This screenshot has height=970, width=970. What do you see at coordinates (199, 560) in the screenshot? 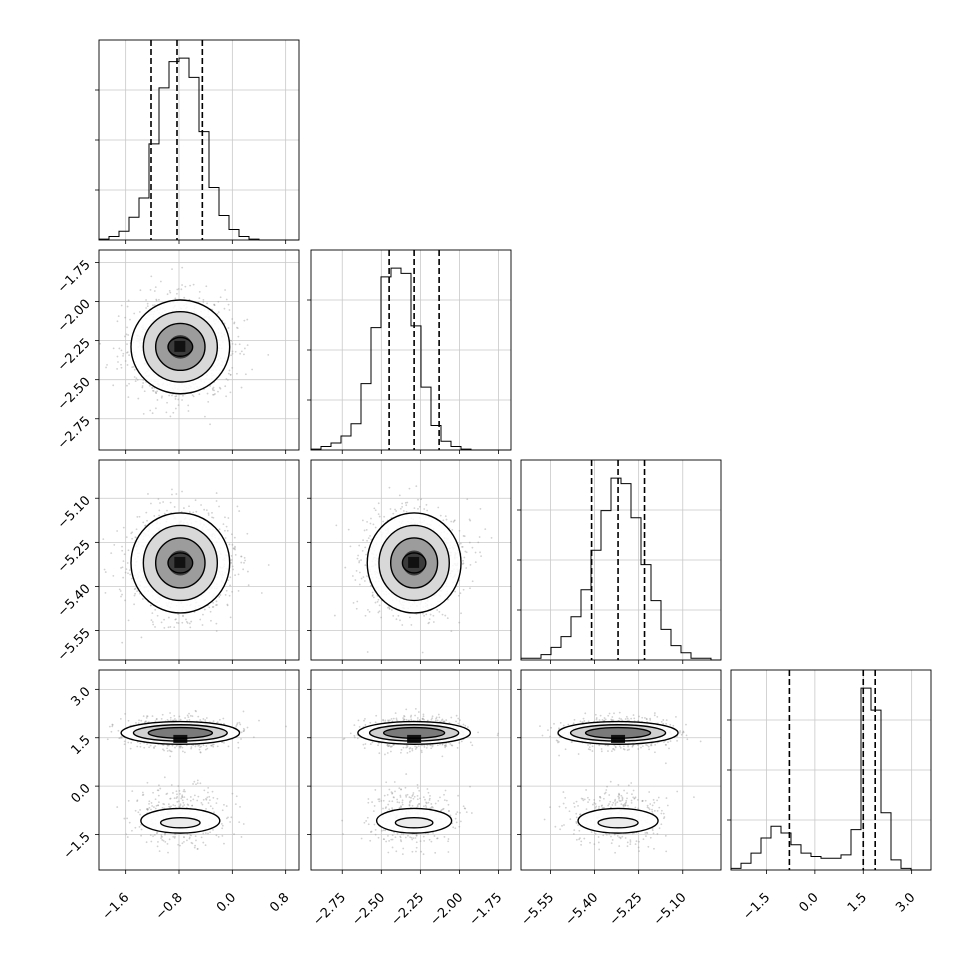
I see `panel-frame` at bounding box center [199, 560].